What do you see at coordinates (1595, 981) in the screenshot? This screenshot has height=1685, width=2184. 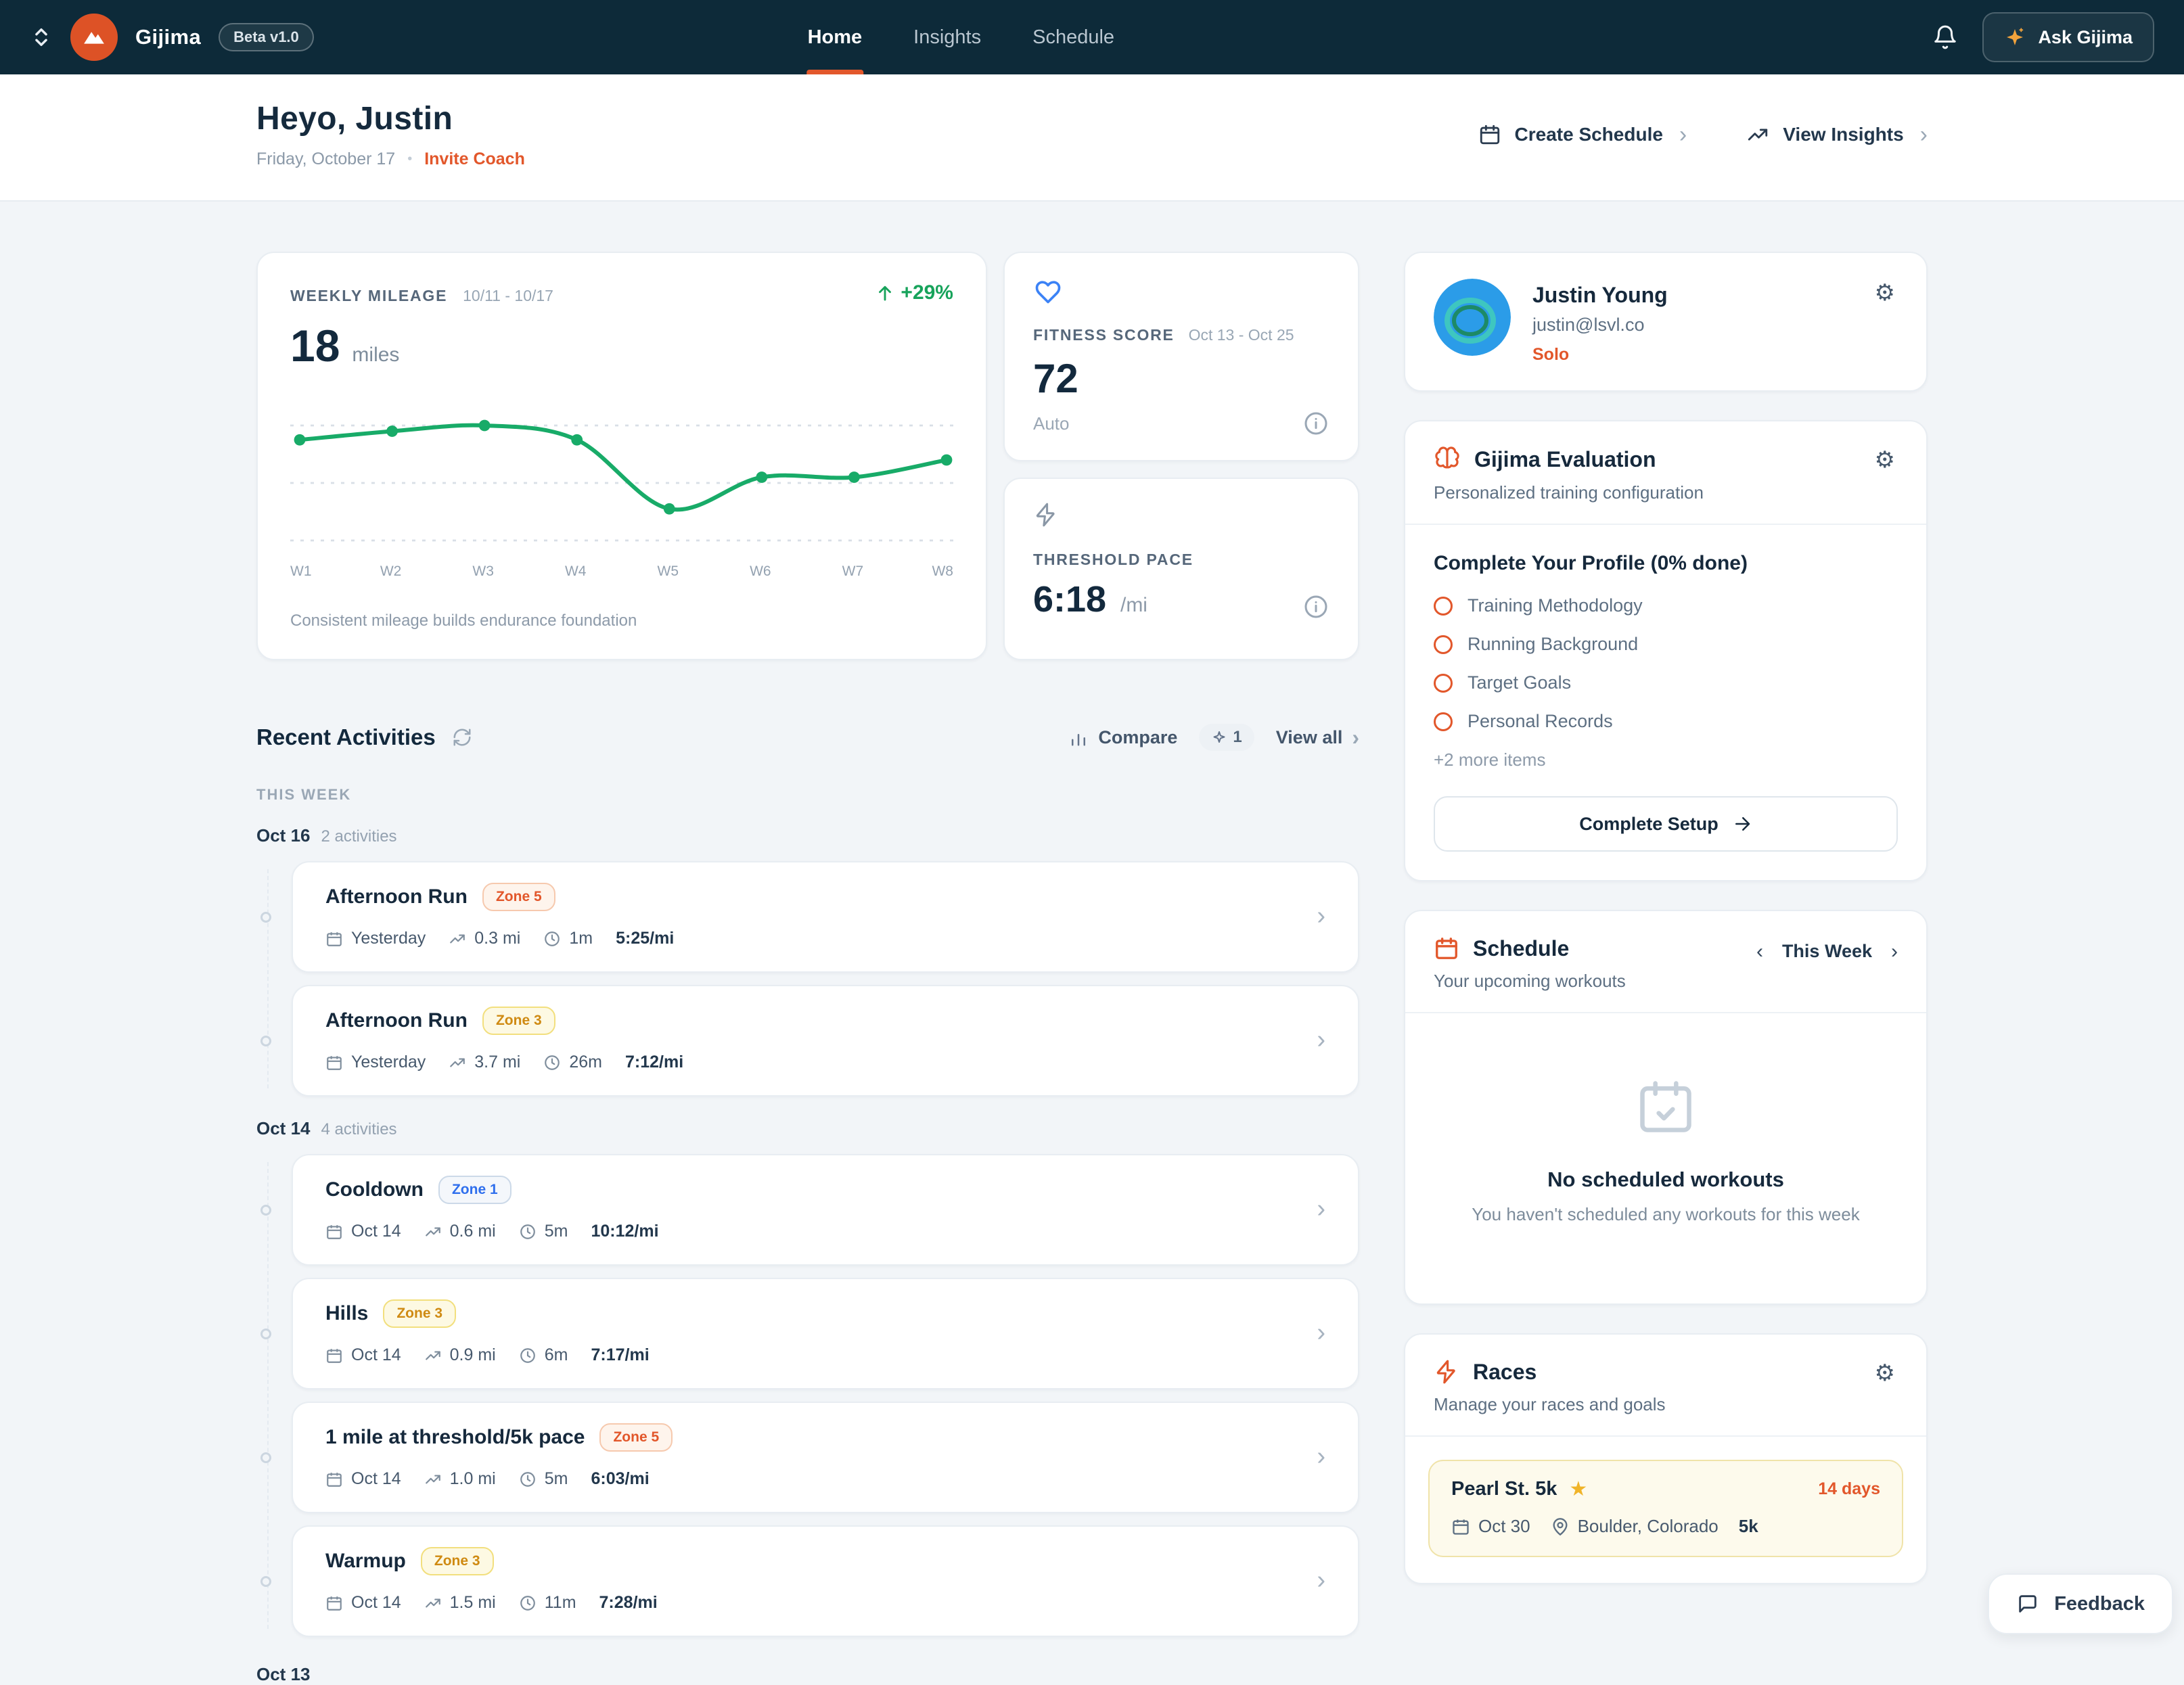 I see `schedule-subtitle: Your upcoming workouts` at bounding box center [1595, 981].